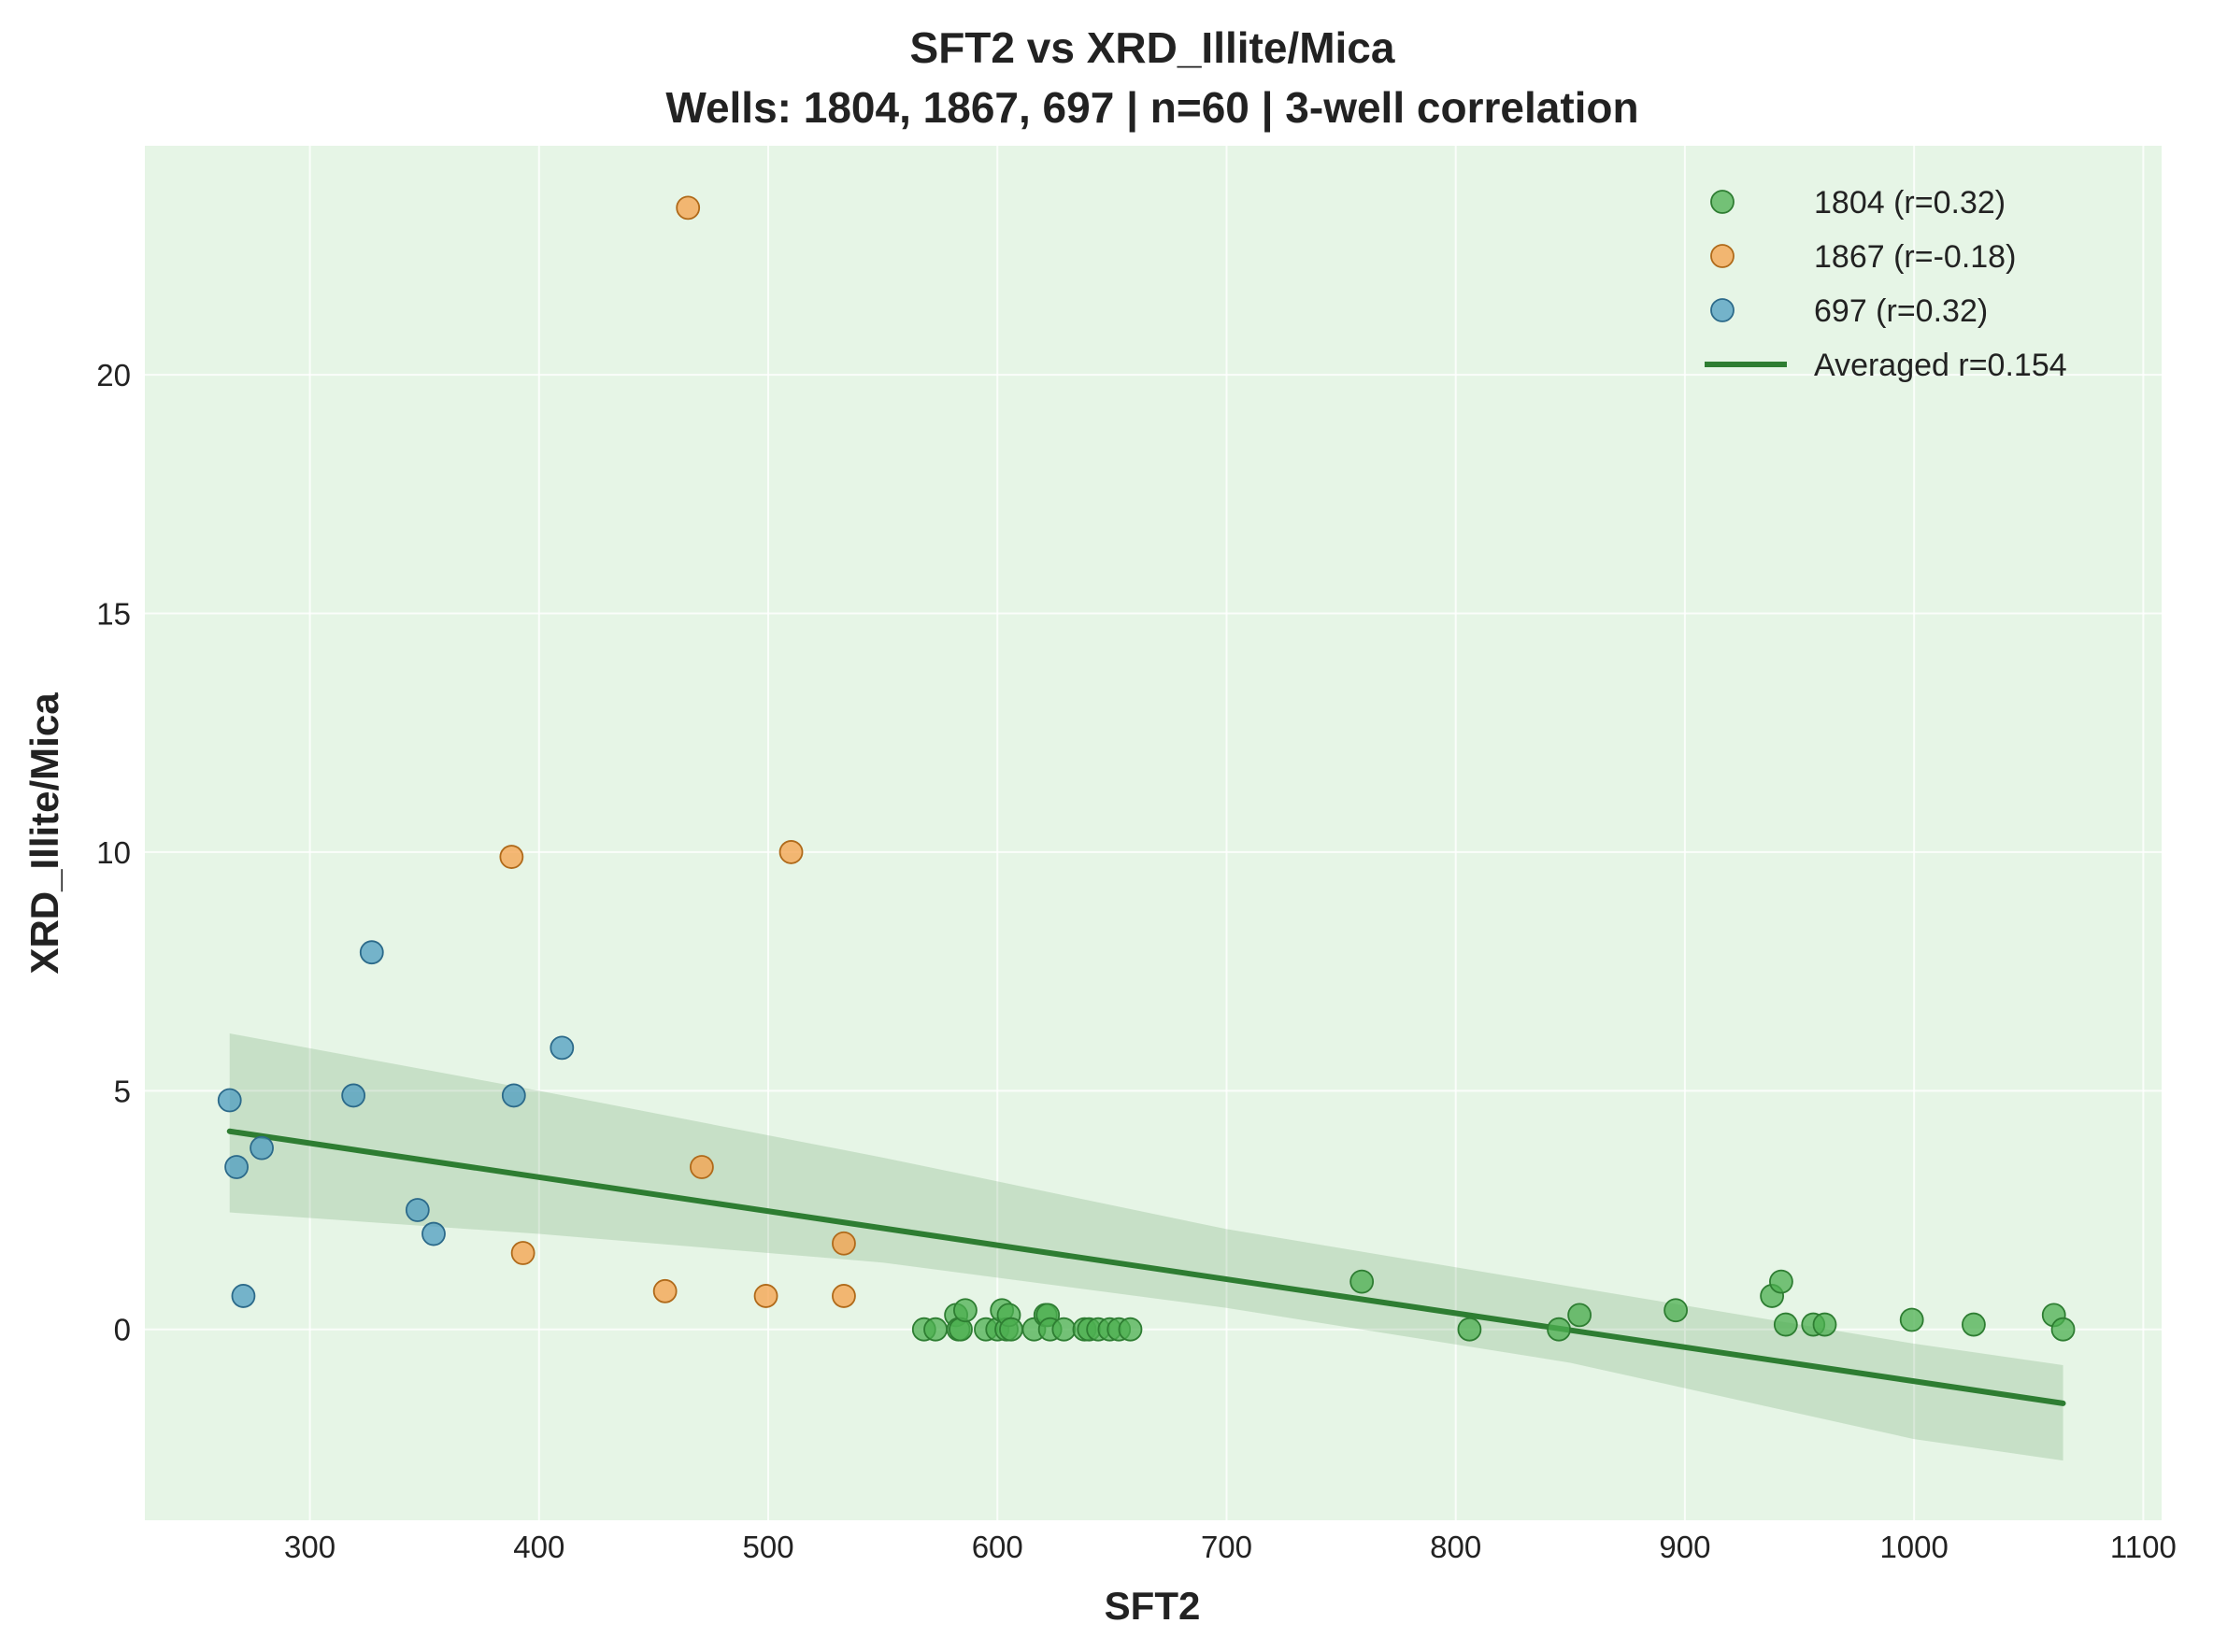 This screenshot has width=2213, height=1652. Describe the element at coordinates (1915, 257) in the screenshot. I see `legend-label: 1867 (r=-0.18)` at that location.